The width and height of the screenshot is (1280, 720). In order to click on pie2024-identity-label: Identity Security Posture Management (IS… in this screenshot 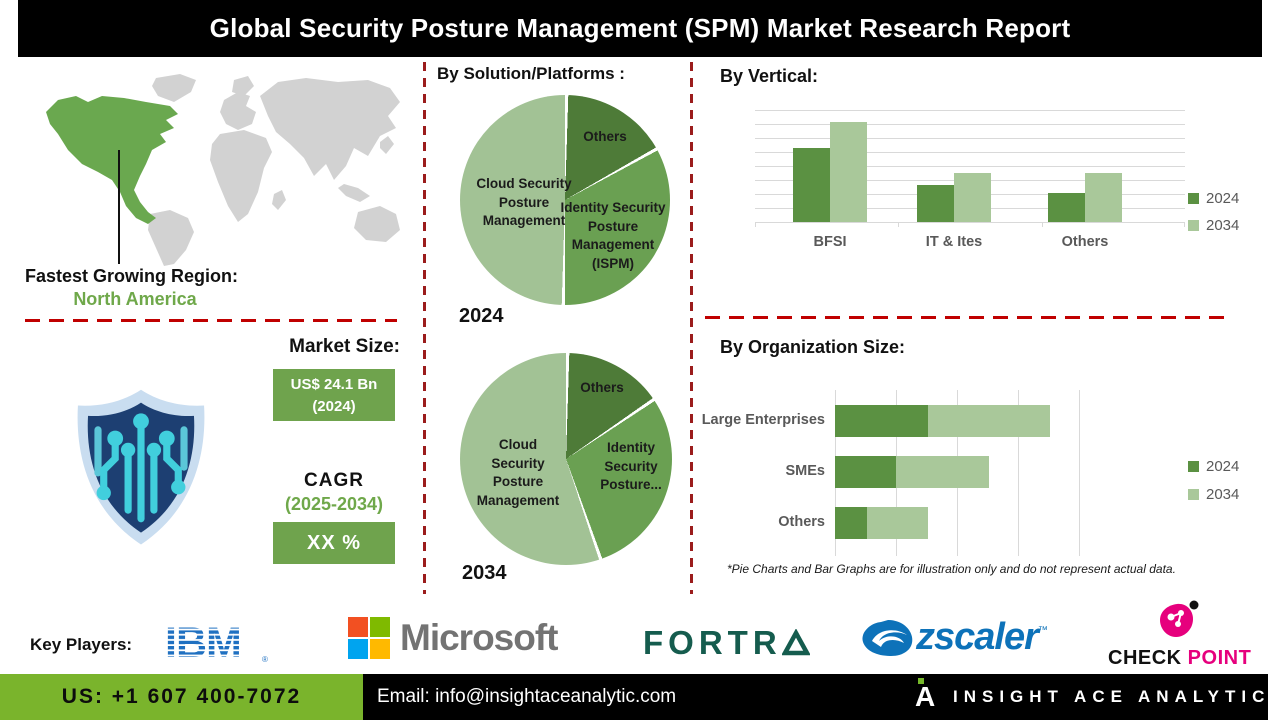, I will do `click(613, 235)`.